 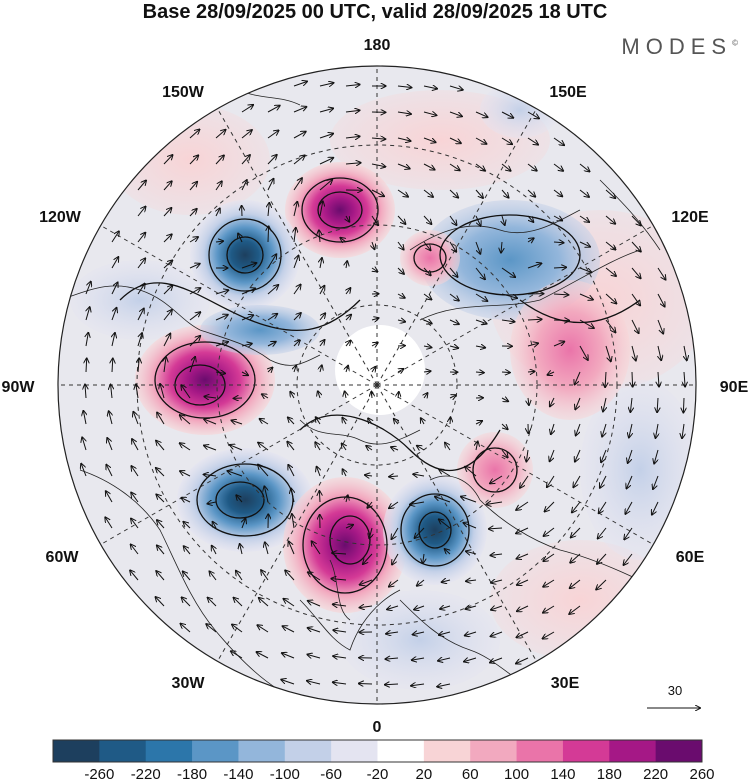 I want to click on label-90e: 90E, so click(x=734, y=387).